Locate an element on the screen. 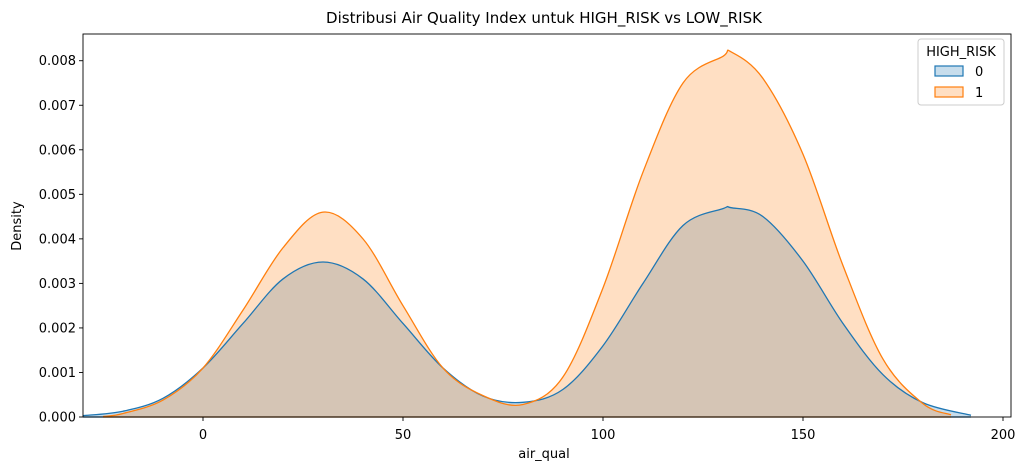 The height and width of the screenshot is (470, 1018). y-tick-label: 0.008 is located at coordinates (57, 61).